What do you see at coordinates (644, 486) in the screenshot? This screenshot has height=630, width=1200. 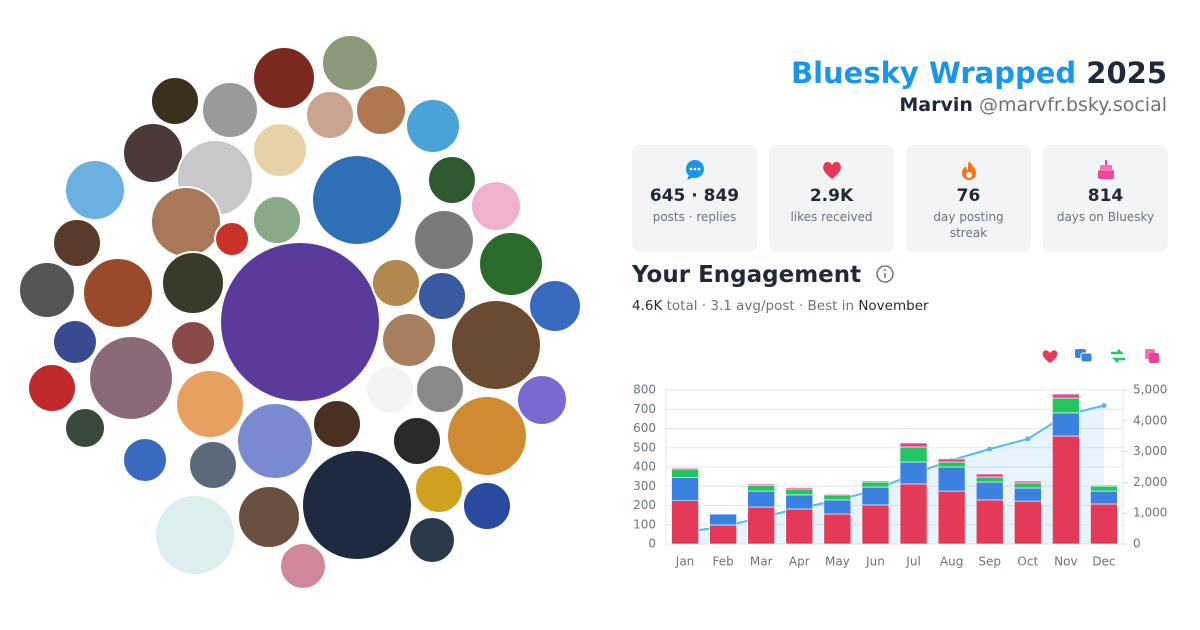 I see `y-tick-label: 300` at bounding box center [644, 486].